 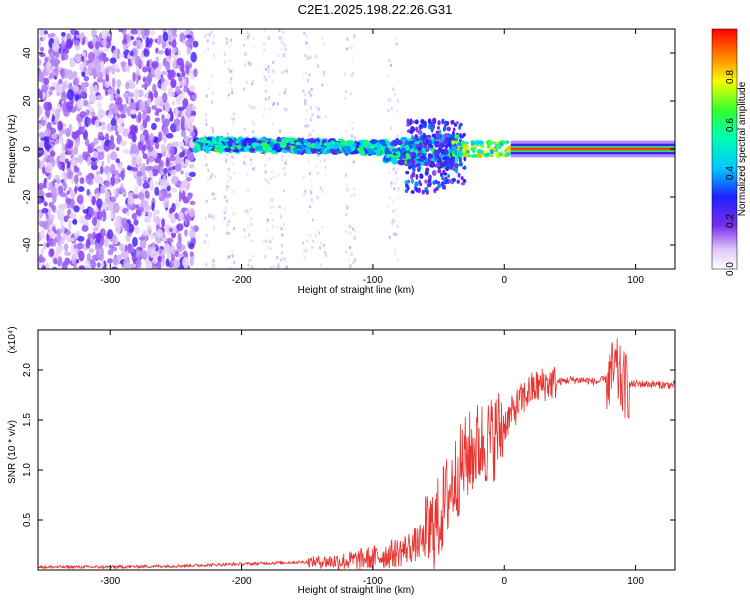 I want to click on bottom-ytick-label: 1.5, so click(x=27, y=420).